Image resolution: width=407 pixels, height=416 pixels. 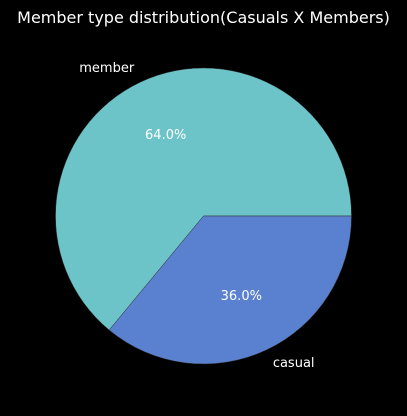 What do you see at coordinates (241, 296) in the screenshot?
I see `slice-percent-casual: 36.0%` at bounding box center [241, 296].